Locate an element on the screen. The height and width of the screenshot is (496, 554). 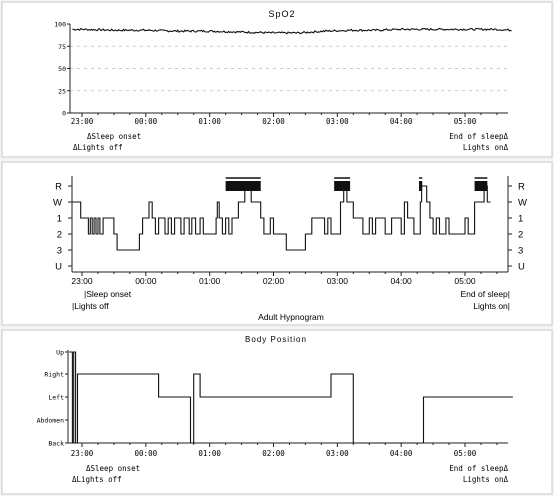
body-position-sleep-onset-label: ΔSleep onset is located at coordinates (113, 468).